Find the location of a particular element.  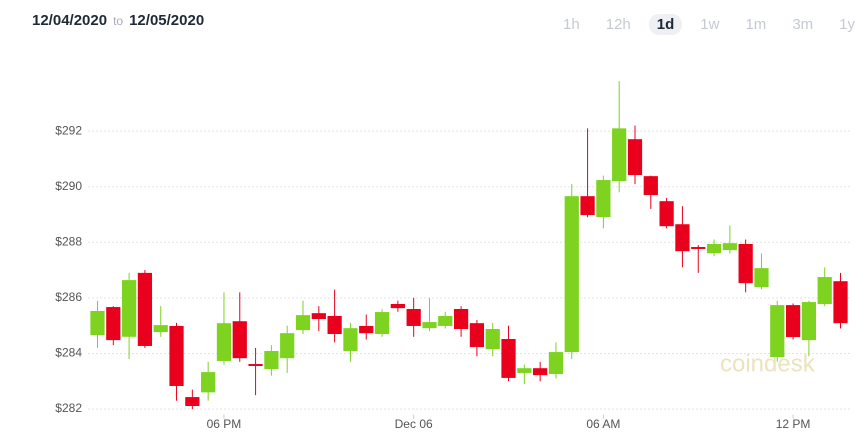

range-selector: 1h 12h 1d 1w 1m 3m 1y is located at coordinates (704, 24).